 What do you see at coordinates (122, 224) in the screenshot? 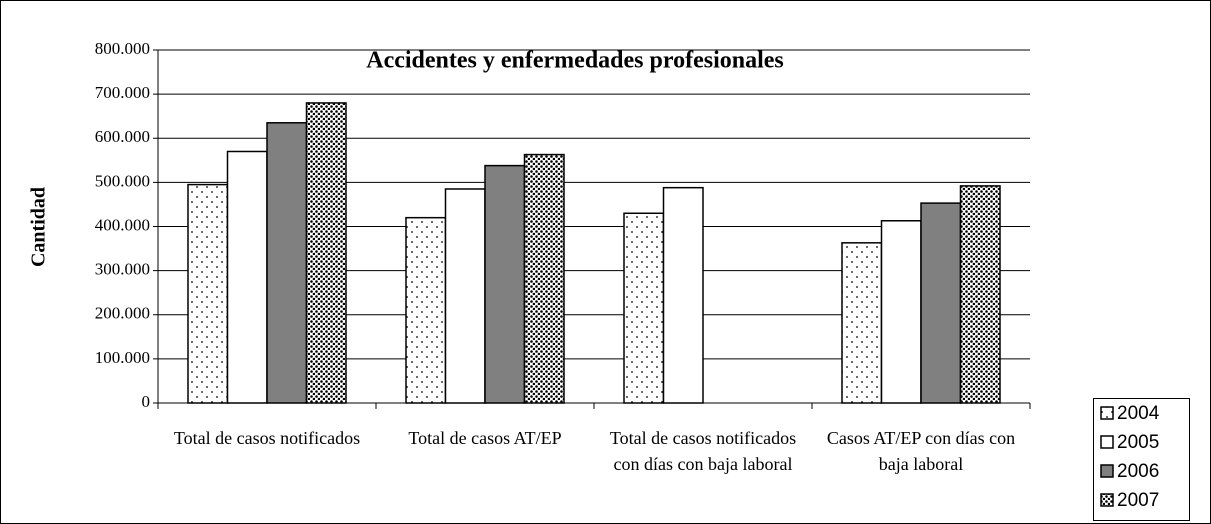
I see `y-tick-label: 400.000` at bounding box center [122, 224].